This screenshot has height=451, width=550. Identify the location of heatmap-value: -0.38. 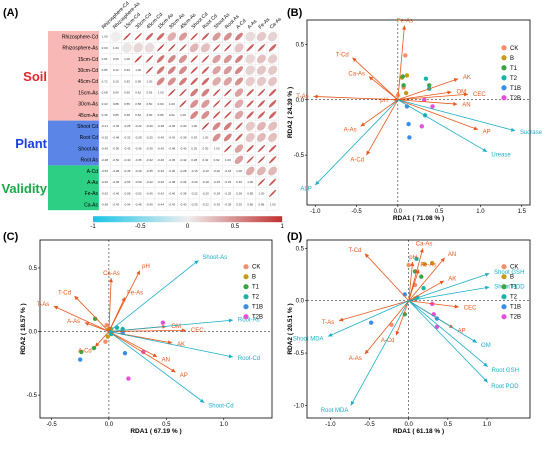
(183, 137).